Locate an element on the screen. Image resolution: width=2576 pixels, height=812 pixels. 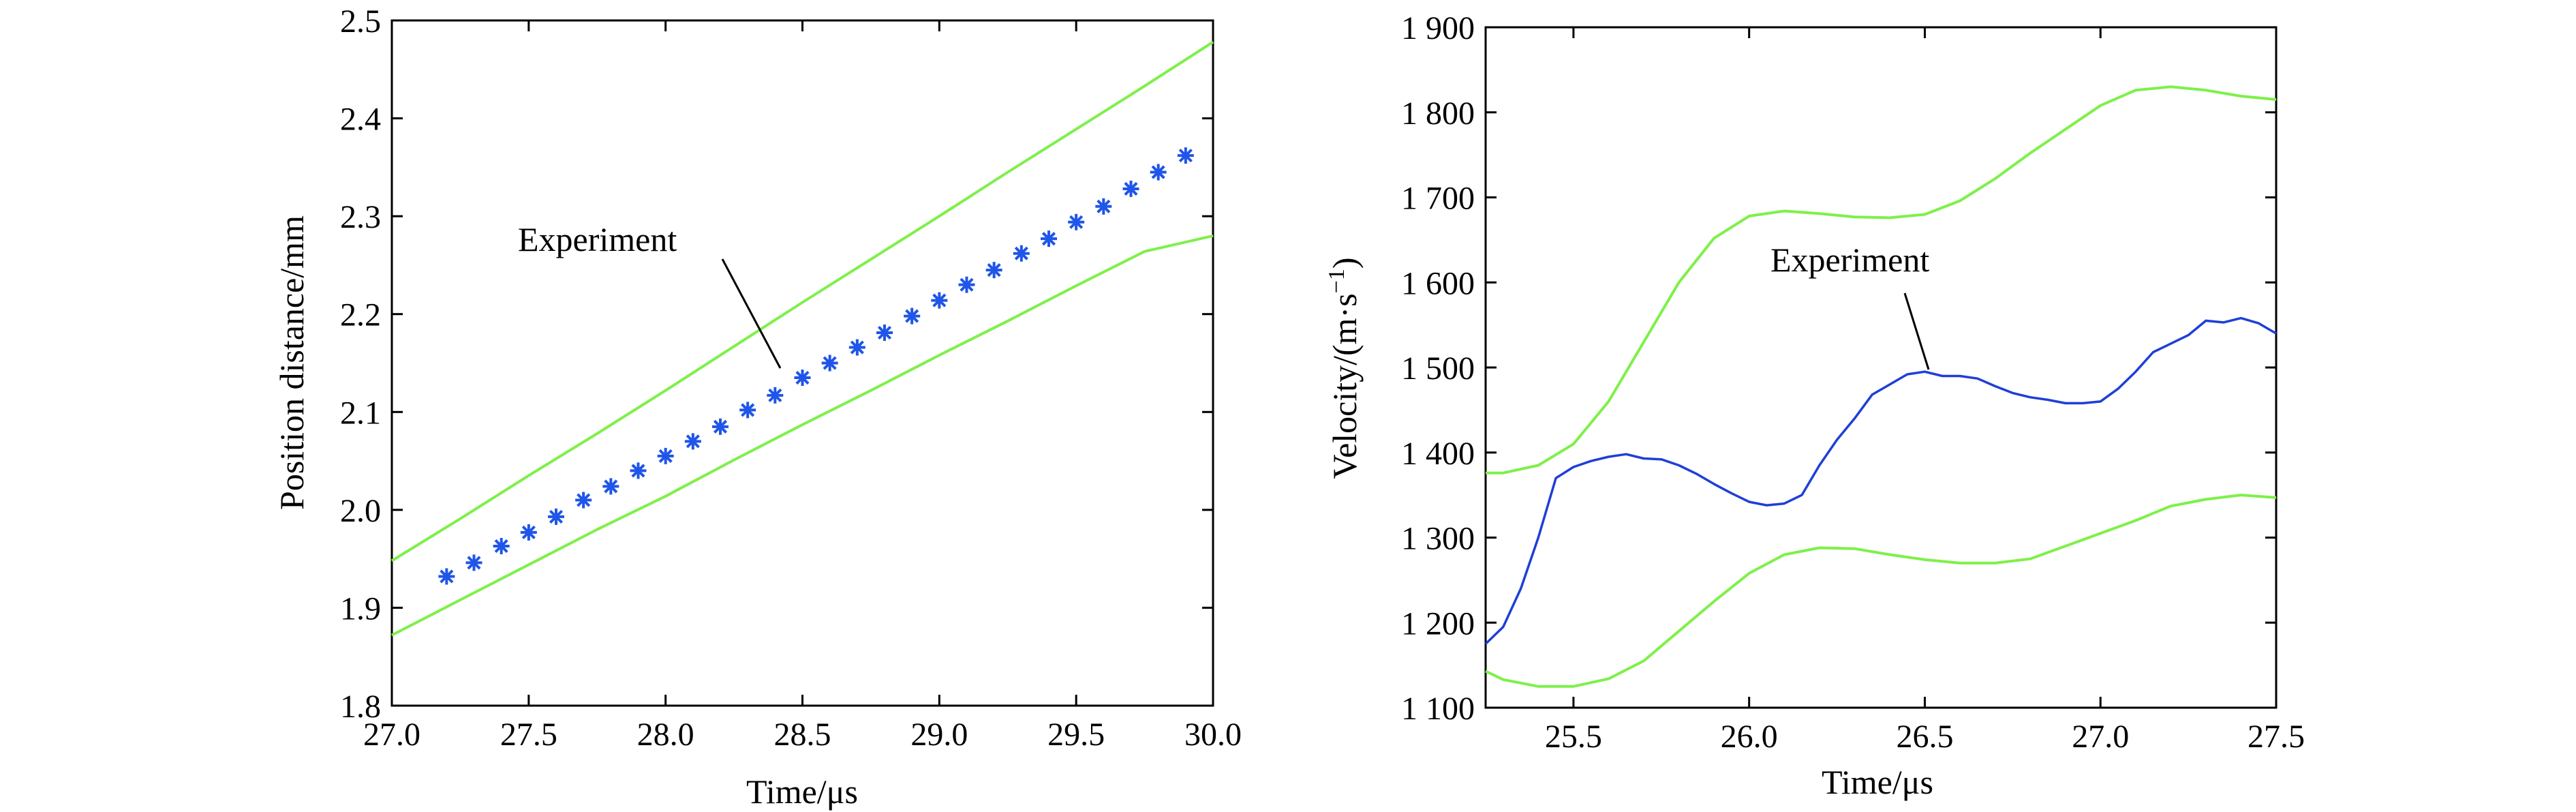
position-x-tick-label: 29.5 is located at coordinates (1076, 735).